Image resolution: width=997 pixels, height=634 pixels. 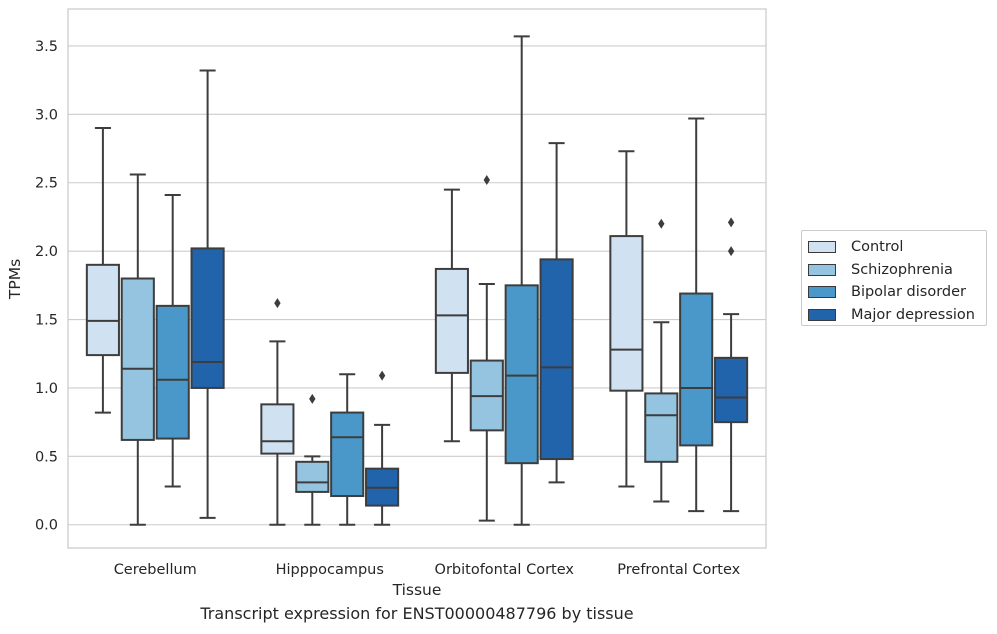 What do you see at coordinates (46, 526) in the screenshot?
I see `y-tick-label: 0.0` at bounding box center [46, 526].